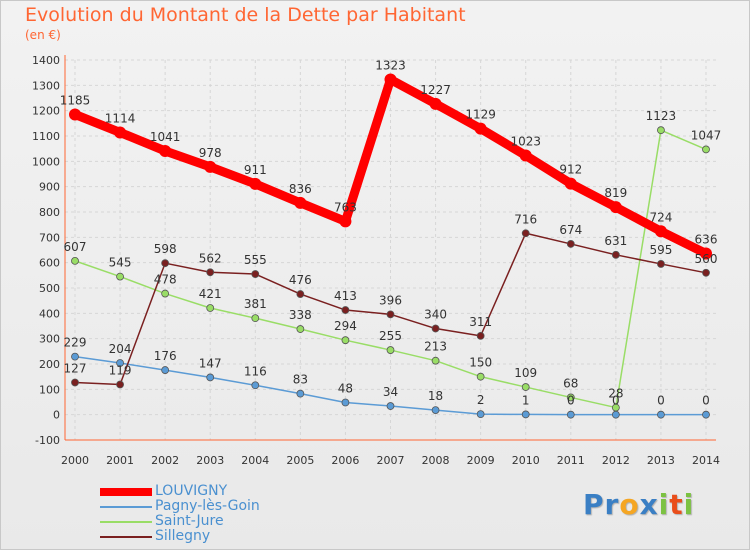 The height and width of the screenshot is (550, 750). Describe the element at coordinates (165, 356) in the screenshot. I see `data-label: 176` at that location.